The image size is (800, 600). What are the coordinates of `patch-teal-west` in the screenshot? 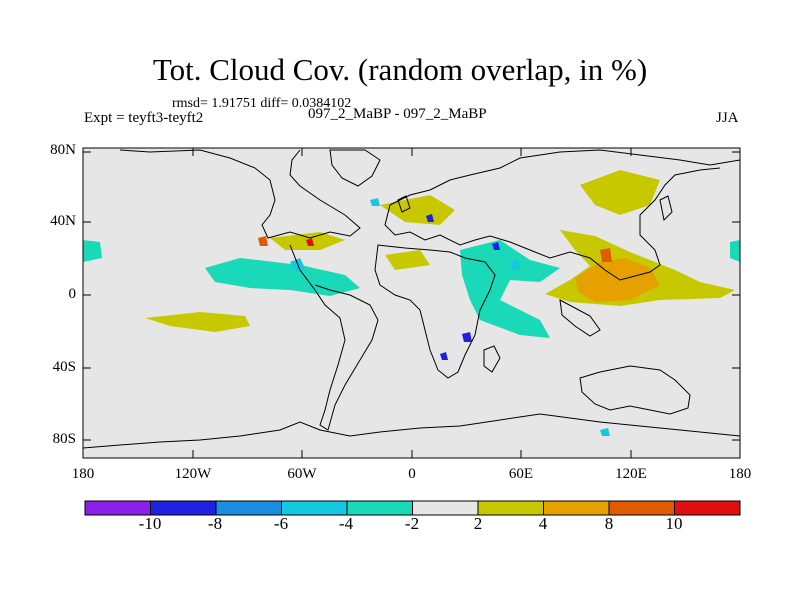 It's located at (92, 251).